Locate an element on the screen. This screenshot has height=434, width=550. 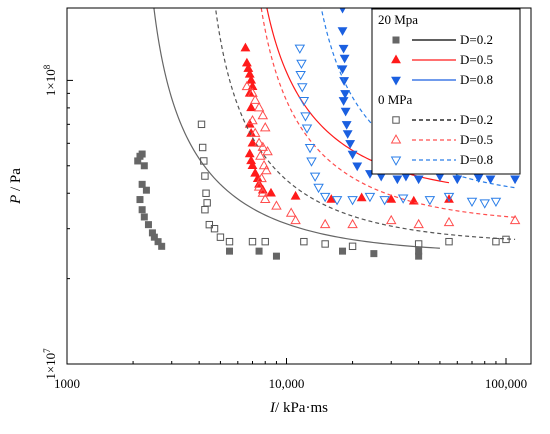
y-axis-title-unit: / Pa is located at coordinates (16, 181).